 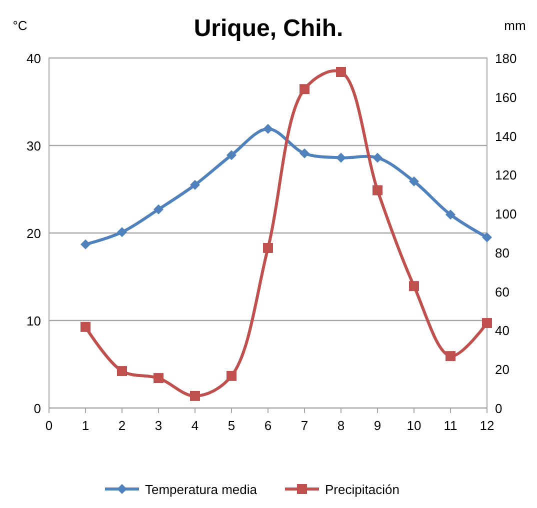 I want to click on y2-tick-label: 0, so click(x=498, y=408).